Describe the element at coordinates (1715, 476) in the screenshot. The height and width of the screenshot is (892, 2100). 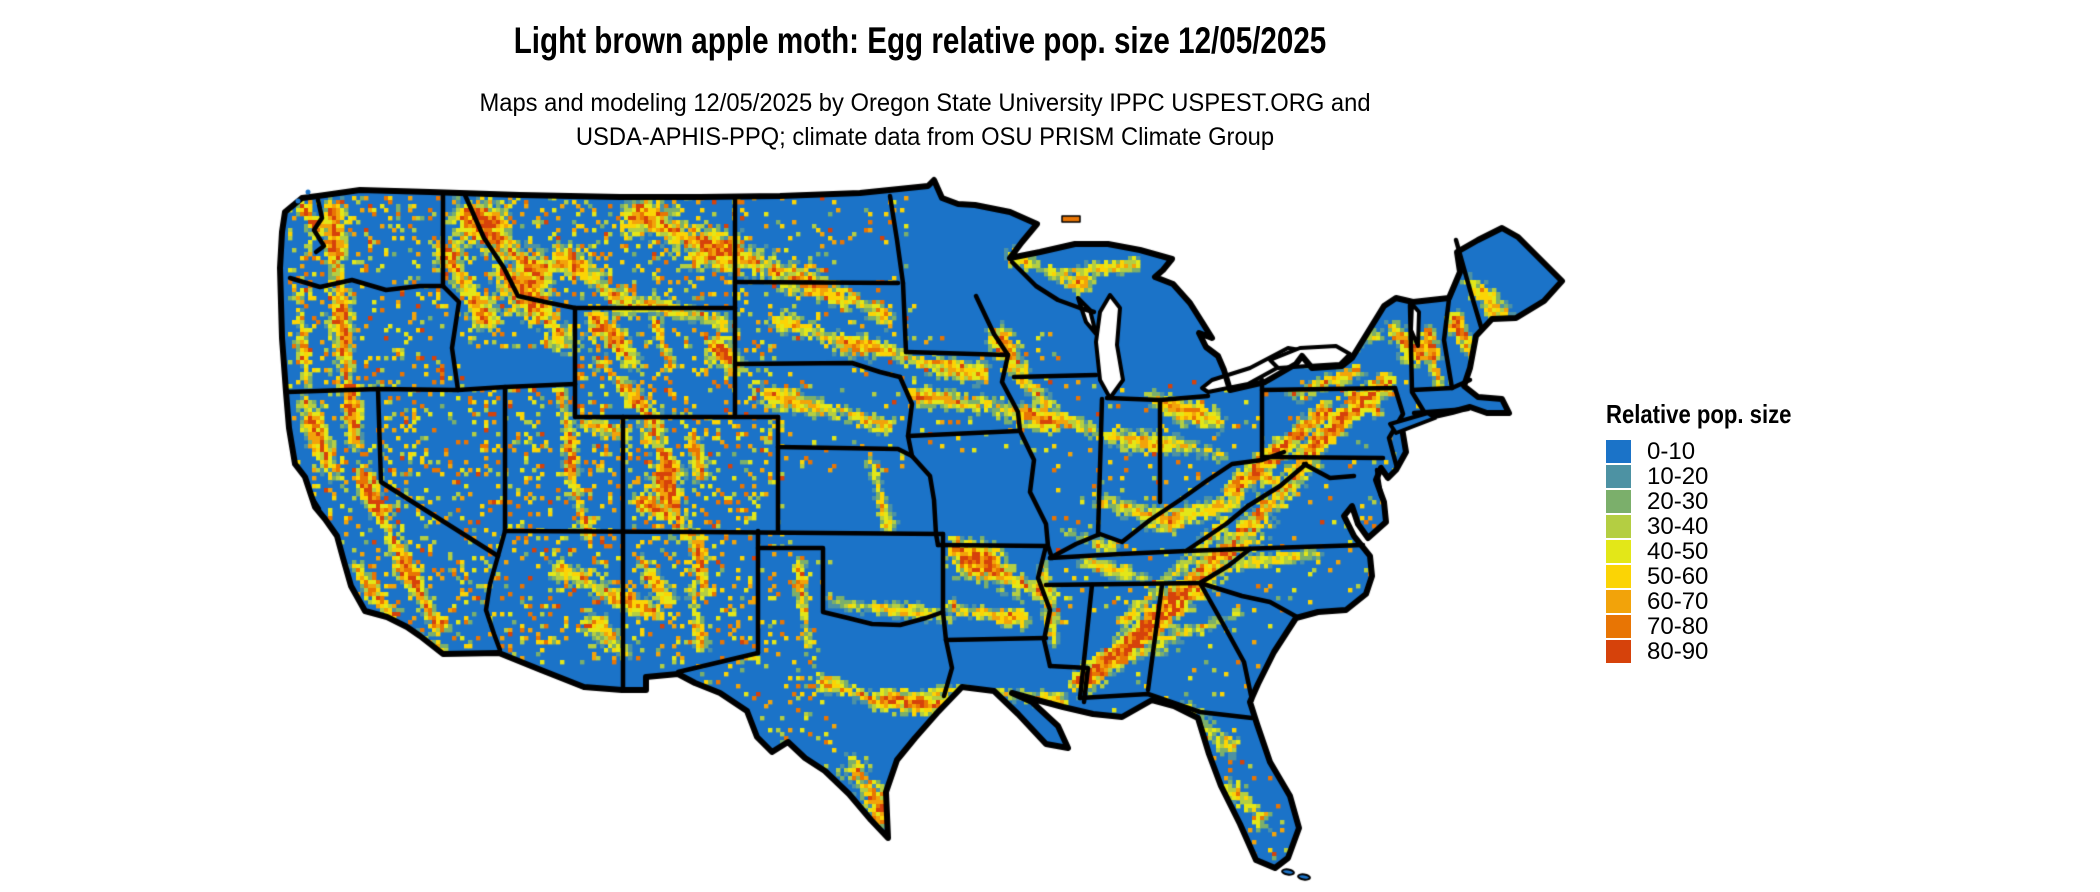
I see `legend-row: 10-20` at that location.